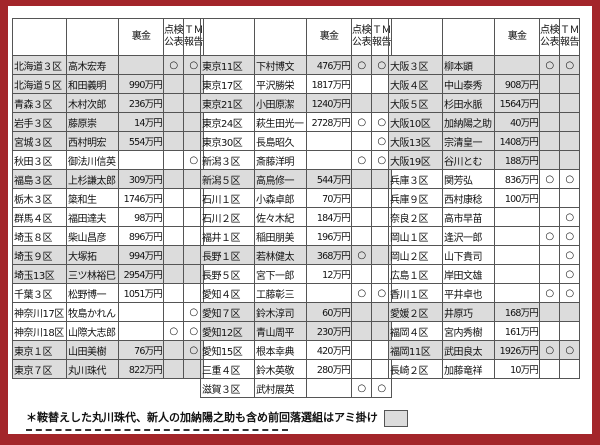 The height and width of the screenshot is (445, 600). I want to click on money-cell: 40万円, so click(517, 122).